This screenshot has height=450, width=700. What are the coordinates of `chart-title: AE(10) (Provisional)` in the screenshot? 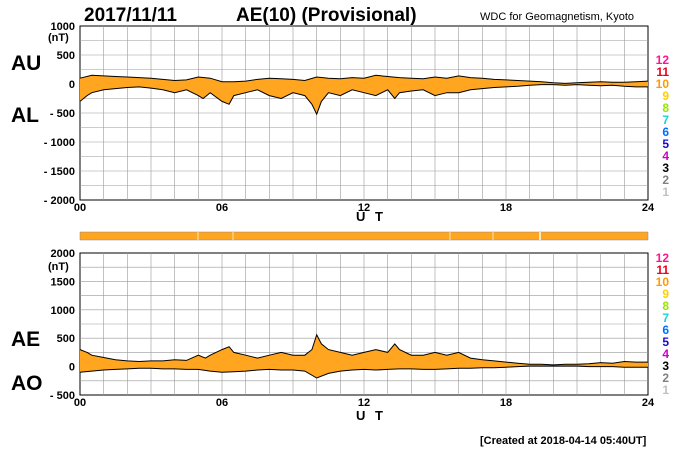 It's located at (326, 15).